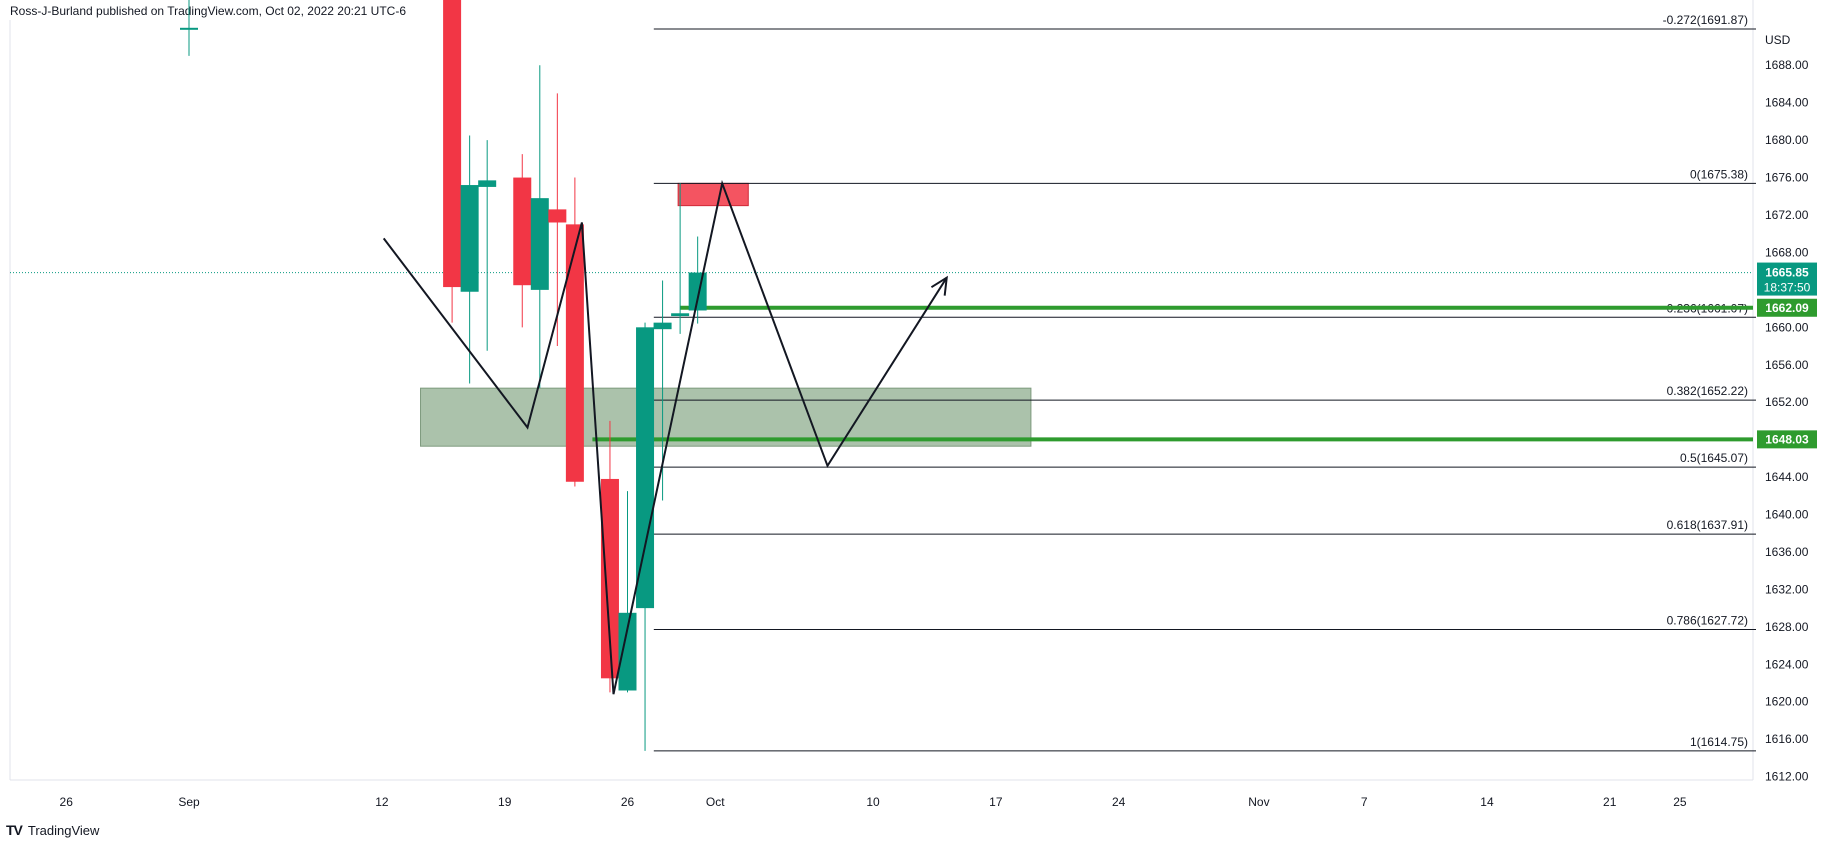 The image size is (1834, 850). Describe the element at coordinates (1787, 140) in the screenshot. I see `price-tick-17: 1680.00` at that location.